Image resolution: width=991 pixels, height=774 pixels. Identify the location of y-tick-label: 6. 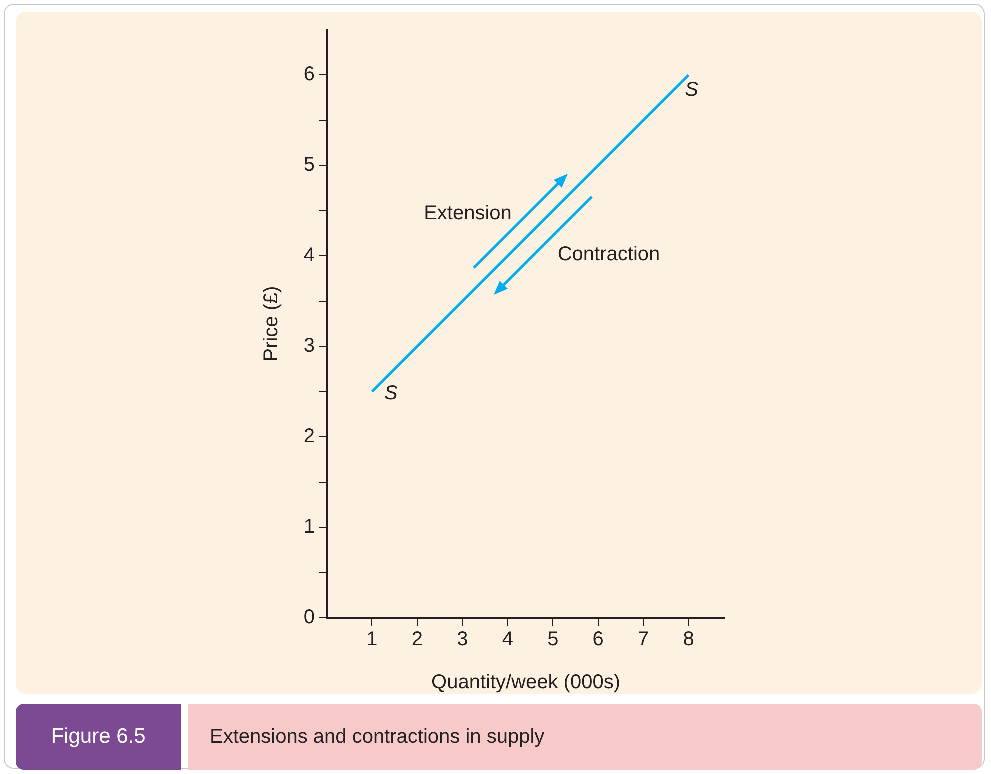
(309, 75).